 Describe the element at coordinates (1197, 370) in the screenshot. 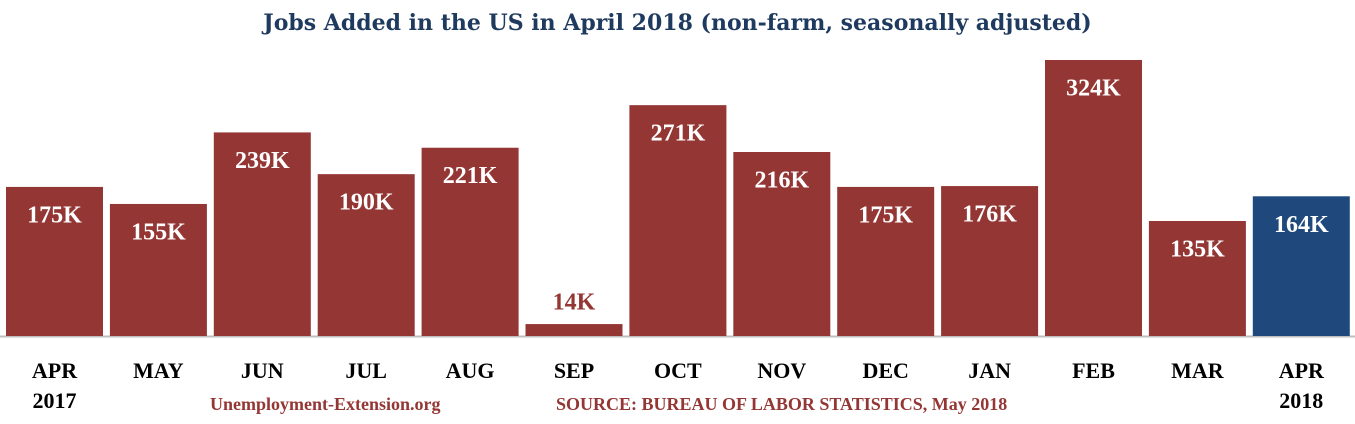

I see `x-tick-label: MAR` at that location.